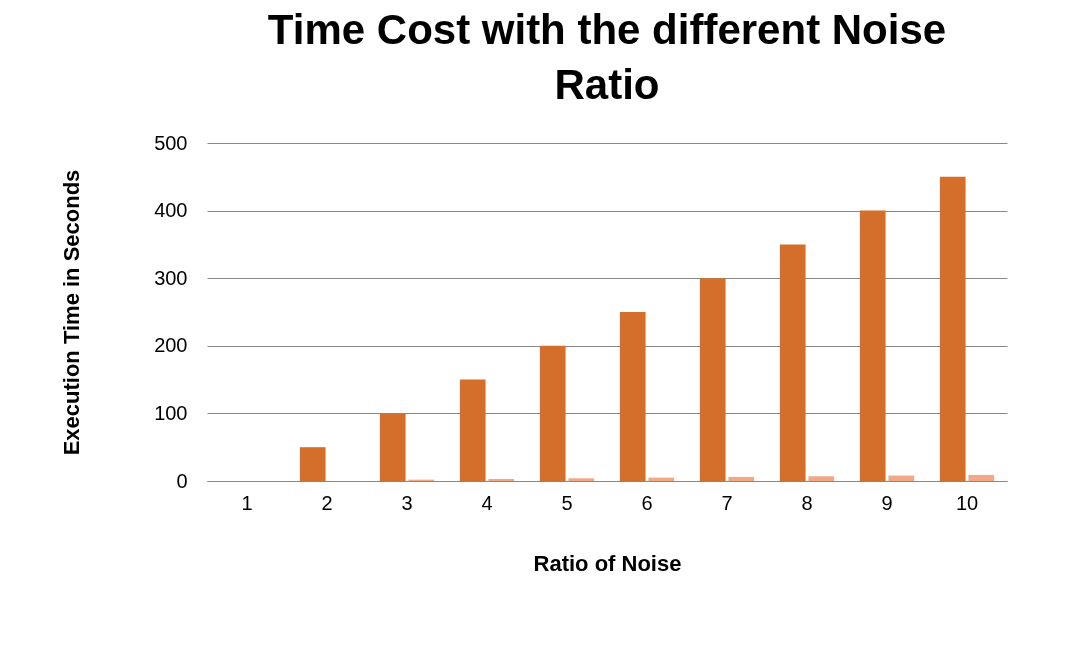 The width and height of the screenshot is (1091, 654). Describe the element at coordinates (807, 502) in the screenshot. I see `x-tick-label: 8` at that location.